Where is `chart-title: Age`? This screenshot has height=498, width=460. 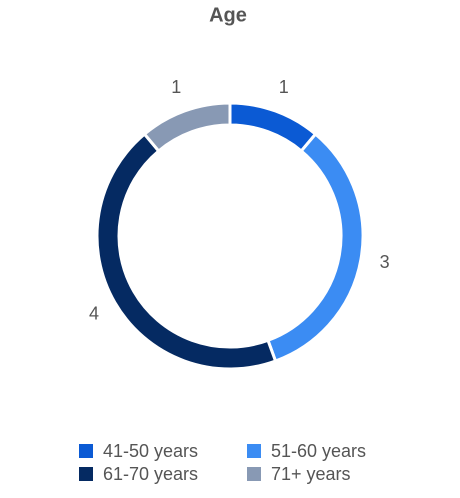 chart-title: Age is located at coordinates (228, 15).